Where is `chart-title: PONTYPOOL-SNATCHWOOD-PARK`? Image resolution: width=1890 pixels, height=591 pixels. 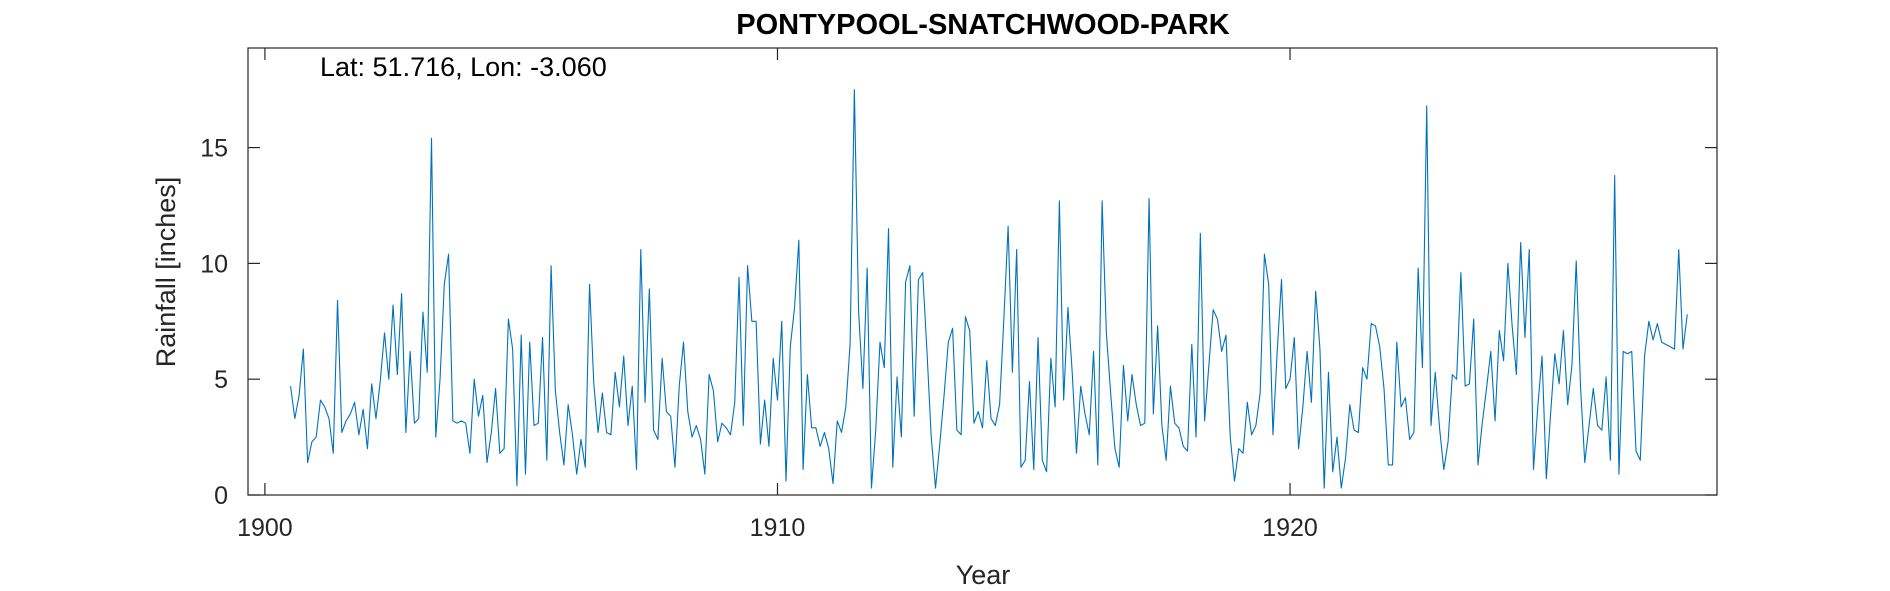
chart-title: PONTYPOOL-SNATCHWOOD-PARK is located at coordinates (983, 25).